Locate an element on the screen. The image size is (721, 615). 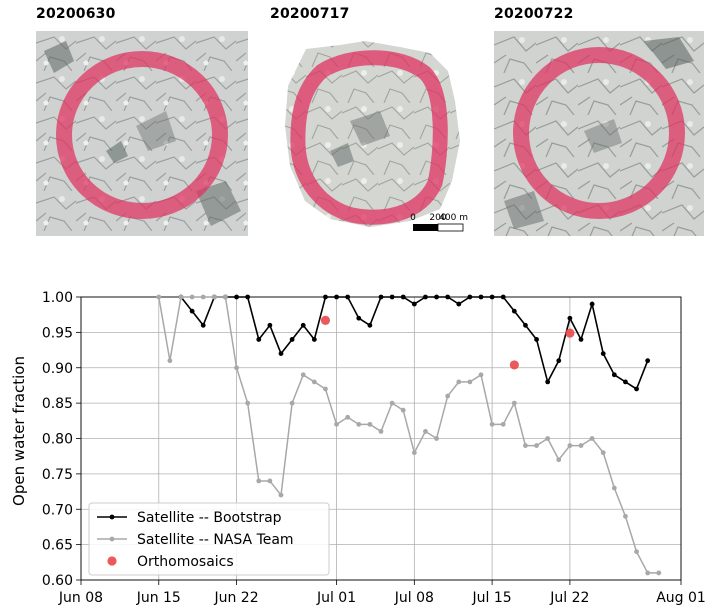
legend-box is located at coordinates (209, 539).